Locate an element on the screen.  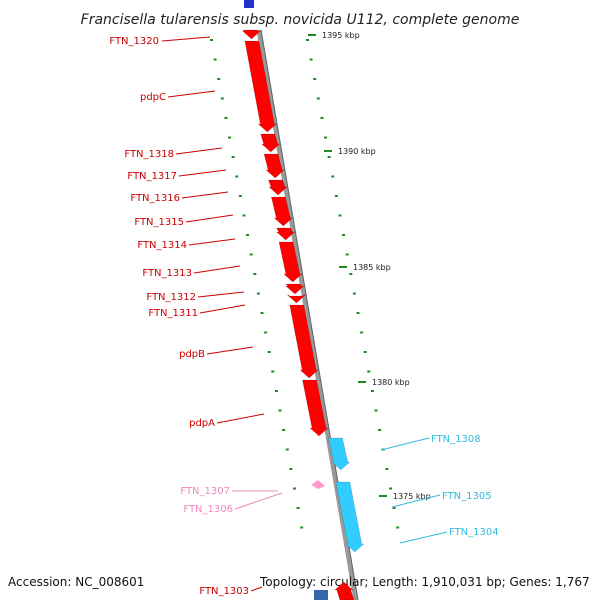
scale-label-1380: 1380 kbp is located at coordinates (391, 382).